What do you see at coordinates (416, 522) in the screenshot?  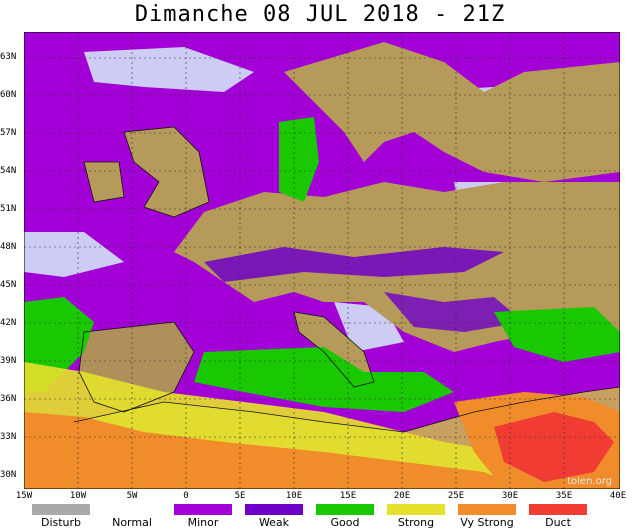 I see `legend-label: Strong` at bounding box center [416, 522].